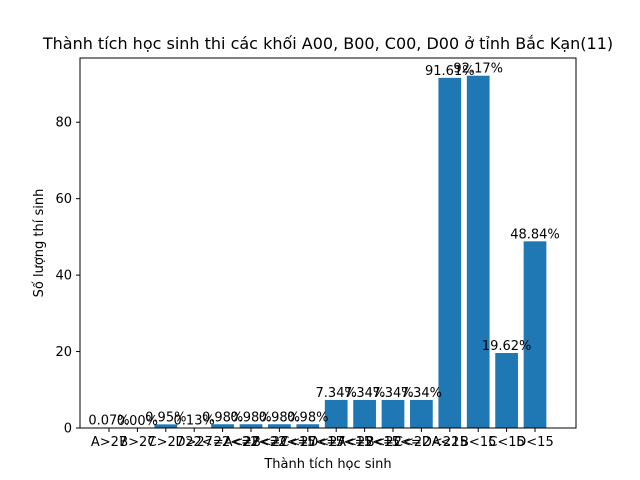 This screenshot has width=640, height=480. What do you see at coordinates (327, 464) in the screenshot?
I see `x-axis-label: Thành tích học sinh` at bounding box center [327, 464].